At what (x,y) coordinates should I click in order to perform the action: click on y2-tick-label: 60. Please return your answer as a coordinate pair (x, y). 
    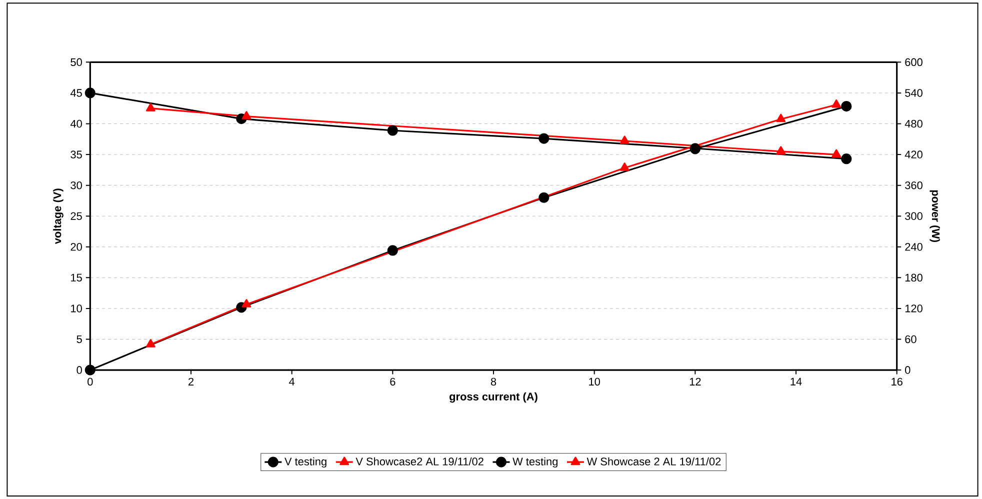
    Looking at the image, I should click on (910, 339).